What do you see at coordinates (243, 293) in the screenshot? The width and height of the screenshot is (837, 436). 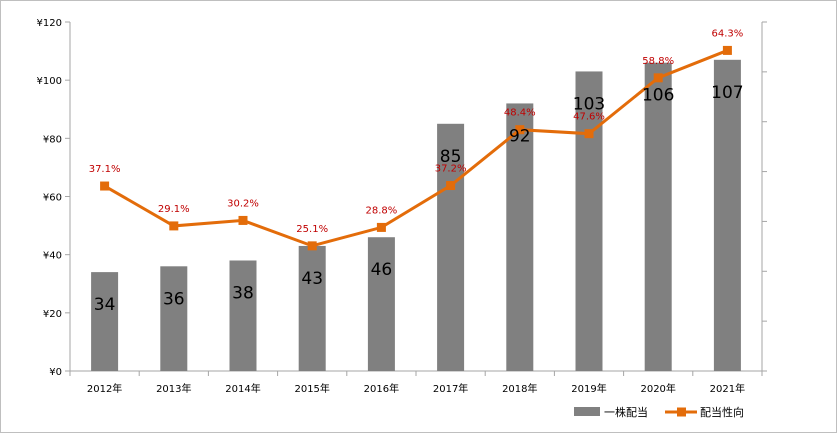 I see `bar-data-label: 38` at bounding box center [243, 293].